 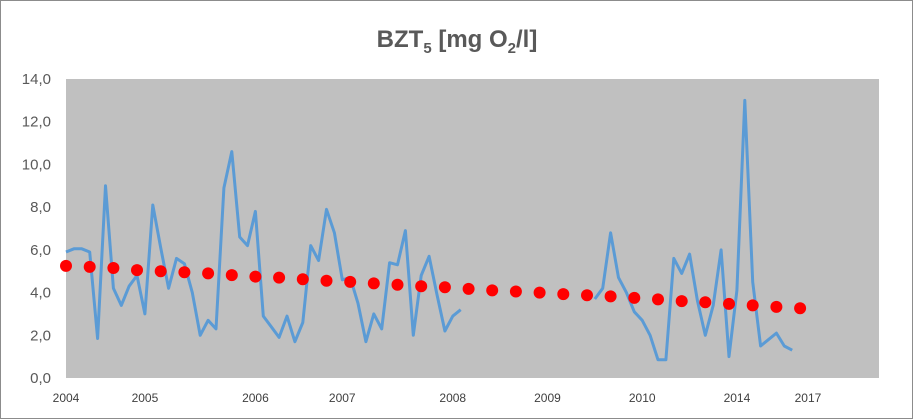 I want to click on x-tick-label: 2007, so click(x=342, y=398).